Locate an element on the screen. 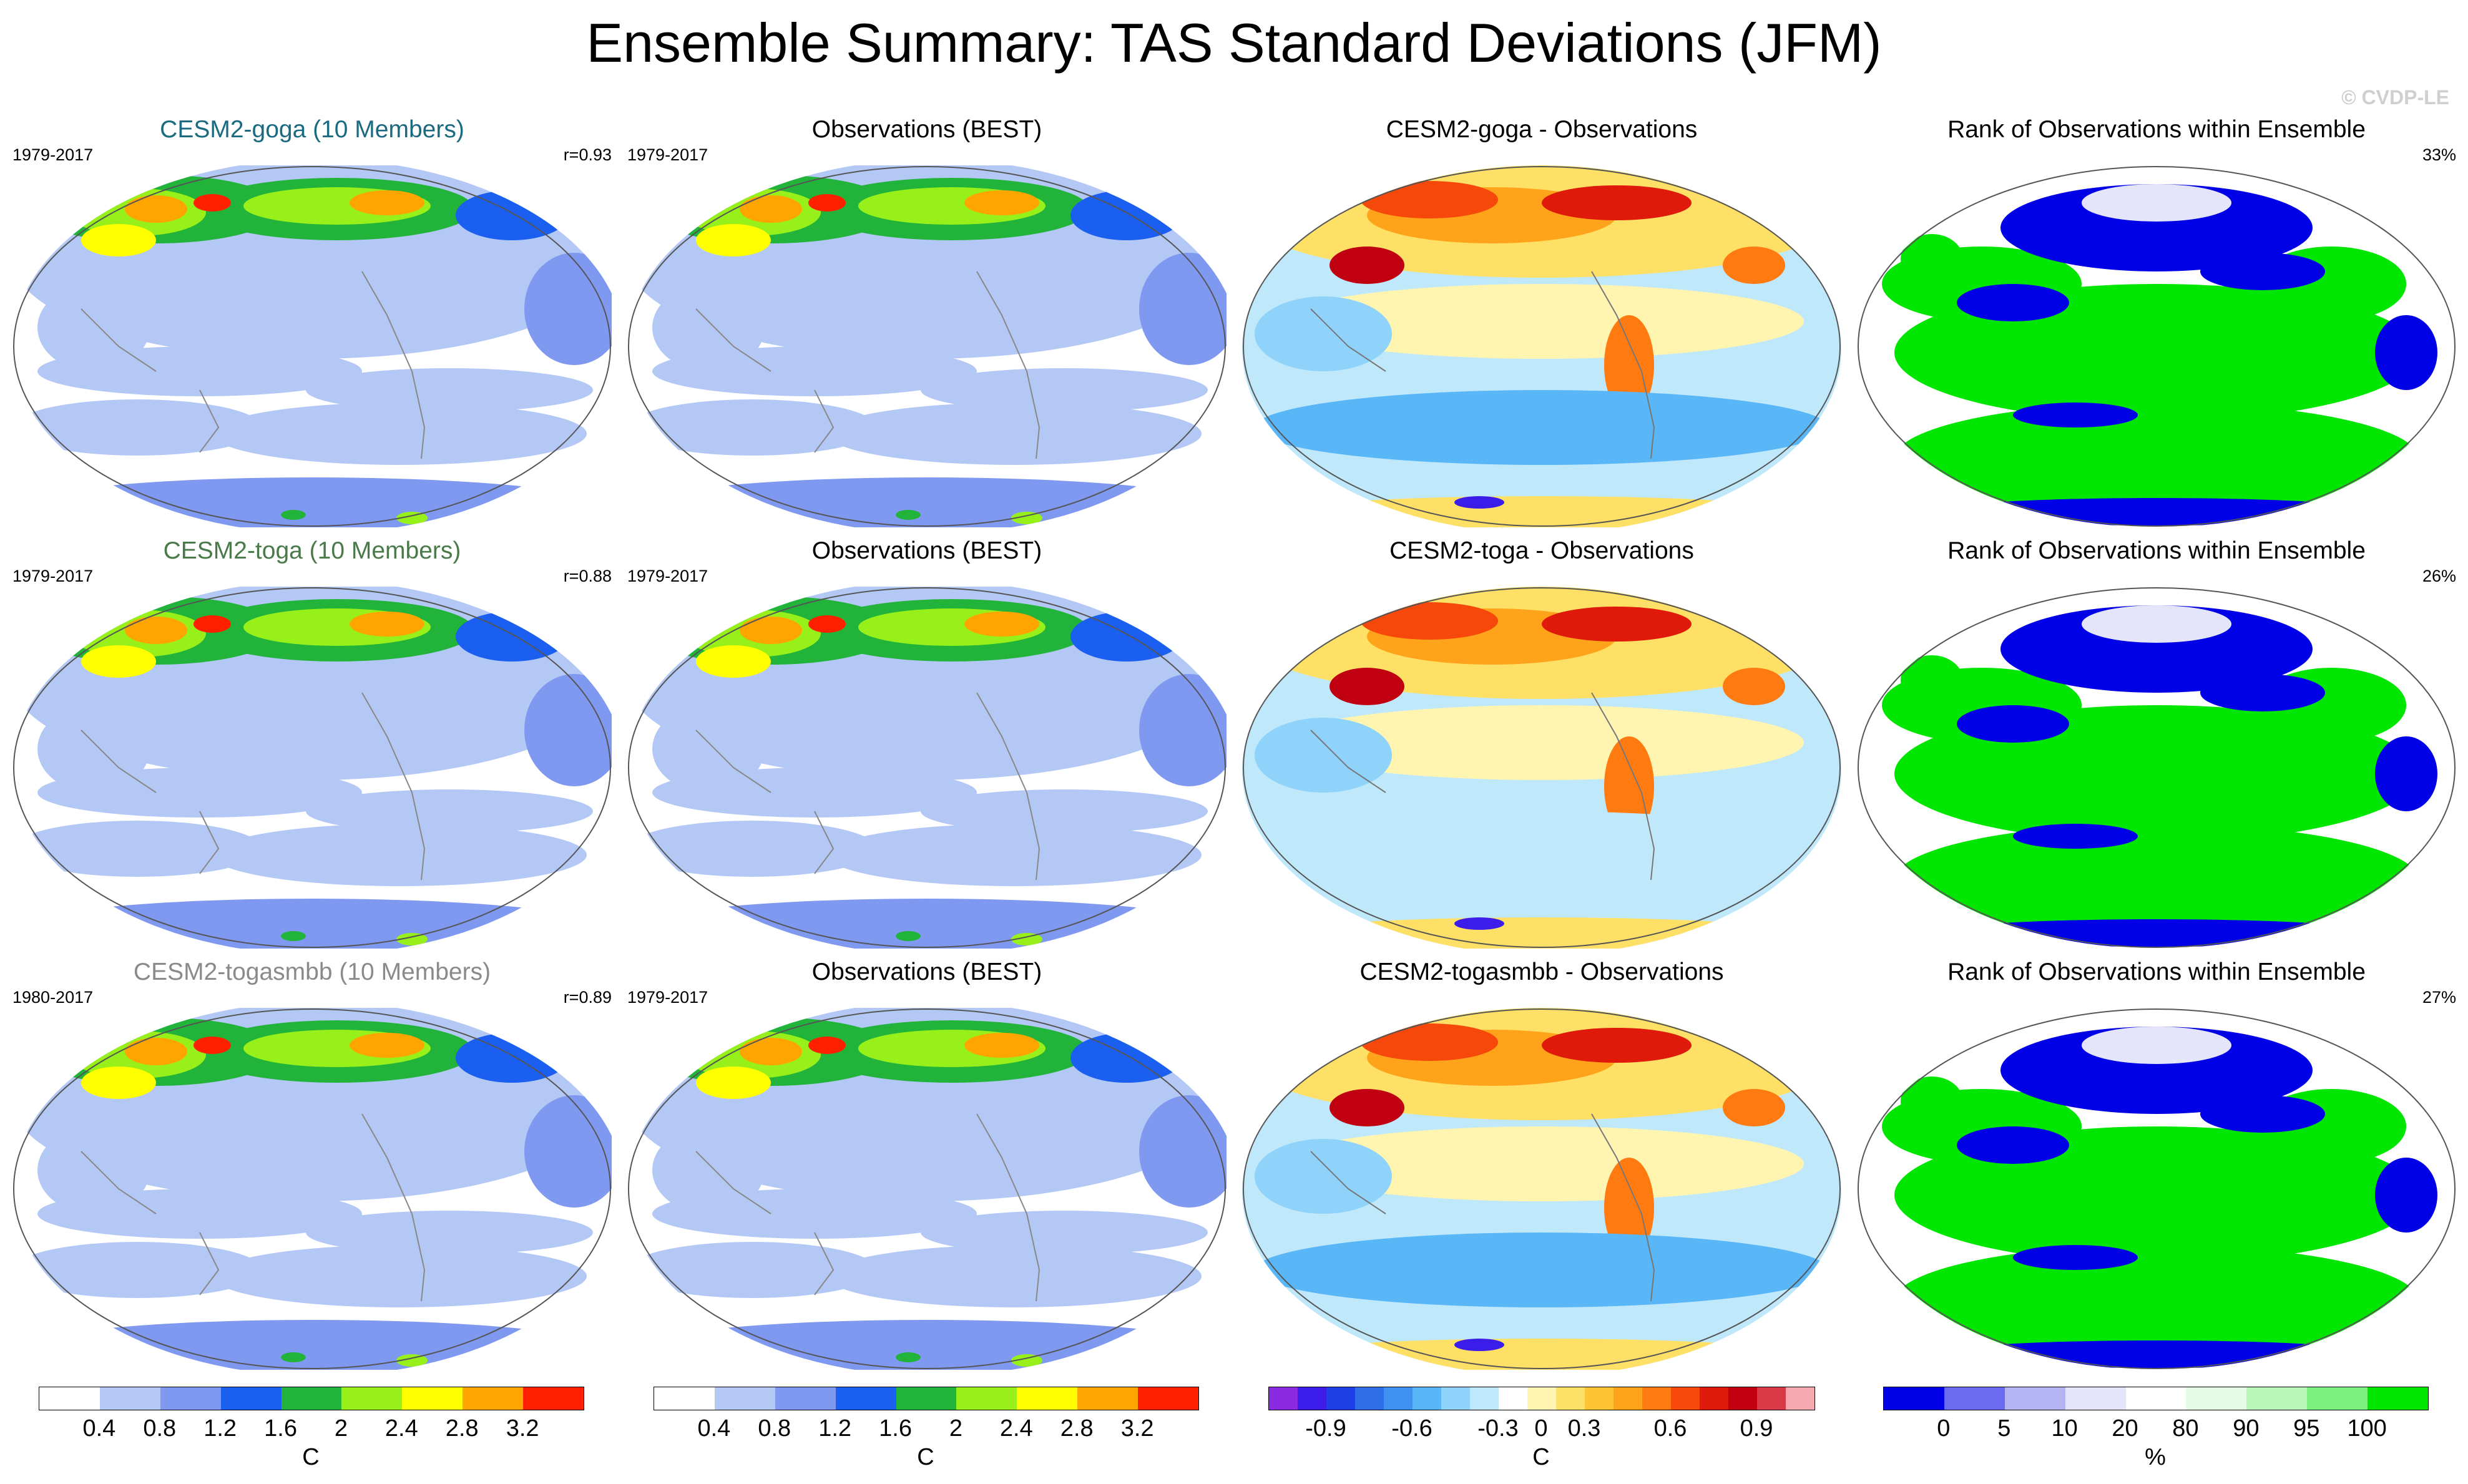 This screenshot has width=2468, height=1484. panel-title: Observations (BEST) is located at coordinates (926, 972).